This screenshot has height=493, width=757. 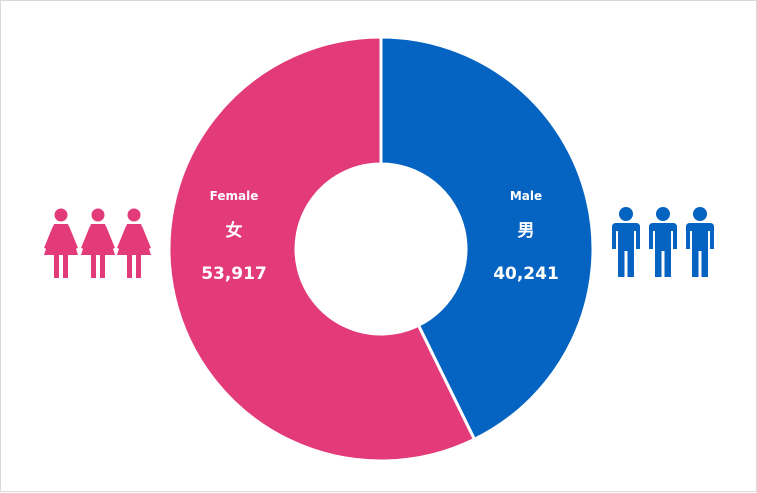 What do you see at coordinates (234, 196) in the screenshot?
I see `female-name-label: Female` at bounding box center [234, 196].